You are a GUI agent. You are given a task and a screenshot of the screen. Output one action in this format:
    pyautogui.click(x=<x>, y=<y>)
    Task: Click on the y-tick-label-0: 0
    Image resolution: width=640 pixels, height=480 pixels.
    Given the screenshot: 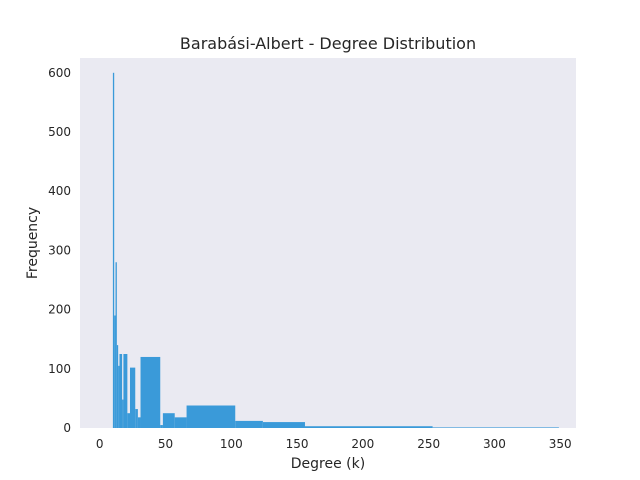 What is the action you would take?
    pyautogui.click(x=67, y=428)
    